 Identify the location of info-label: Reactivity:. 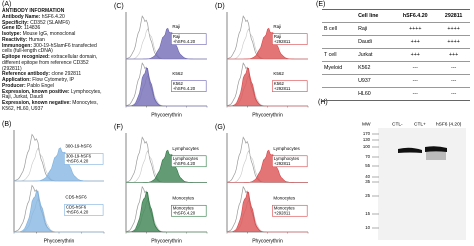
(15, 39).